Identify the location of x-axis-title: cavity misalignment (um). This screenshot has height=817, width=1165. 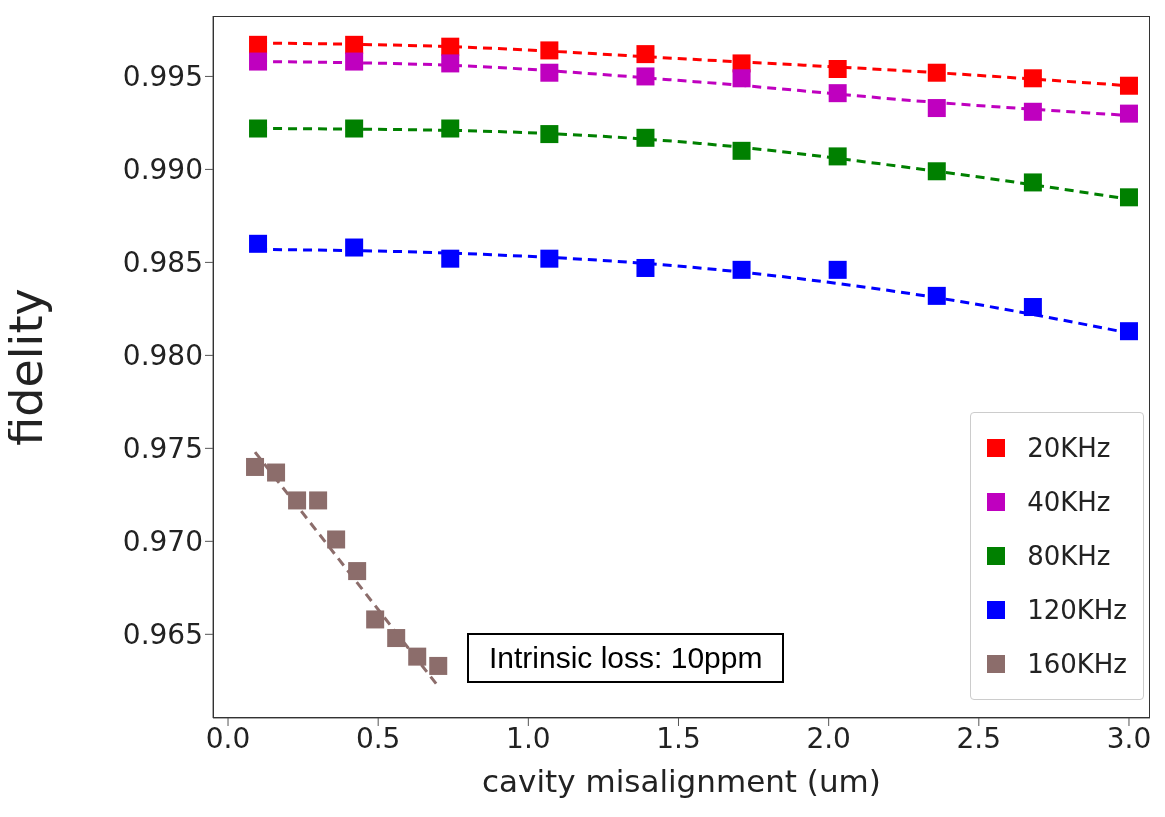
(681, 781).